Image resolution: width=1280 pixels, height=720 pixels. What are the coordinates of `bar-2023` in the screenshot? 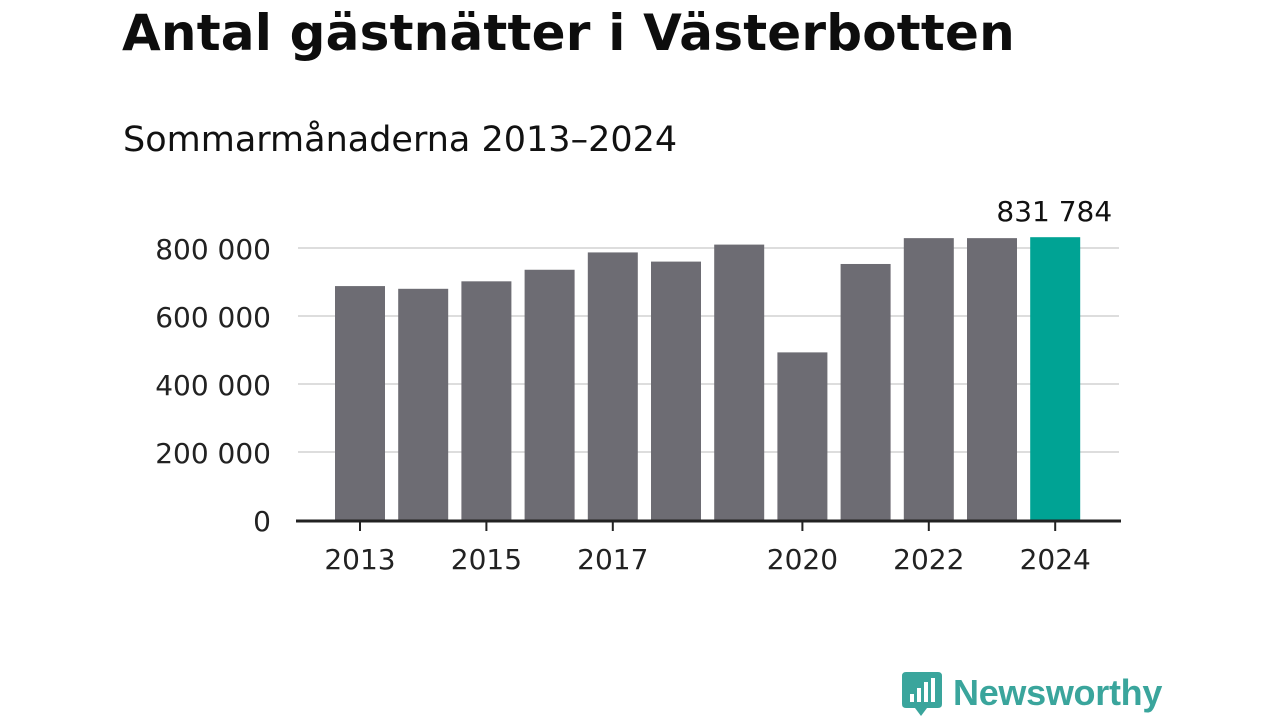 It's located at (992, 379).